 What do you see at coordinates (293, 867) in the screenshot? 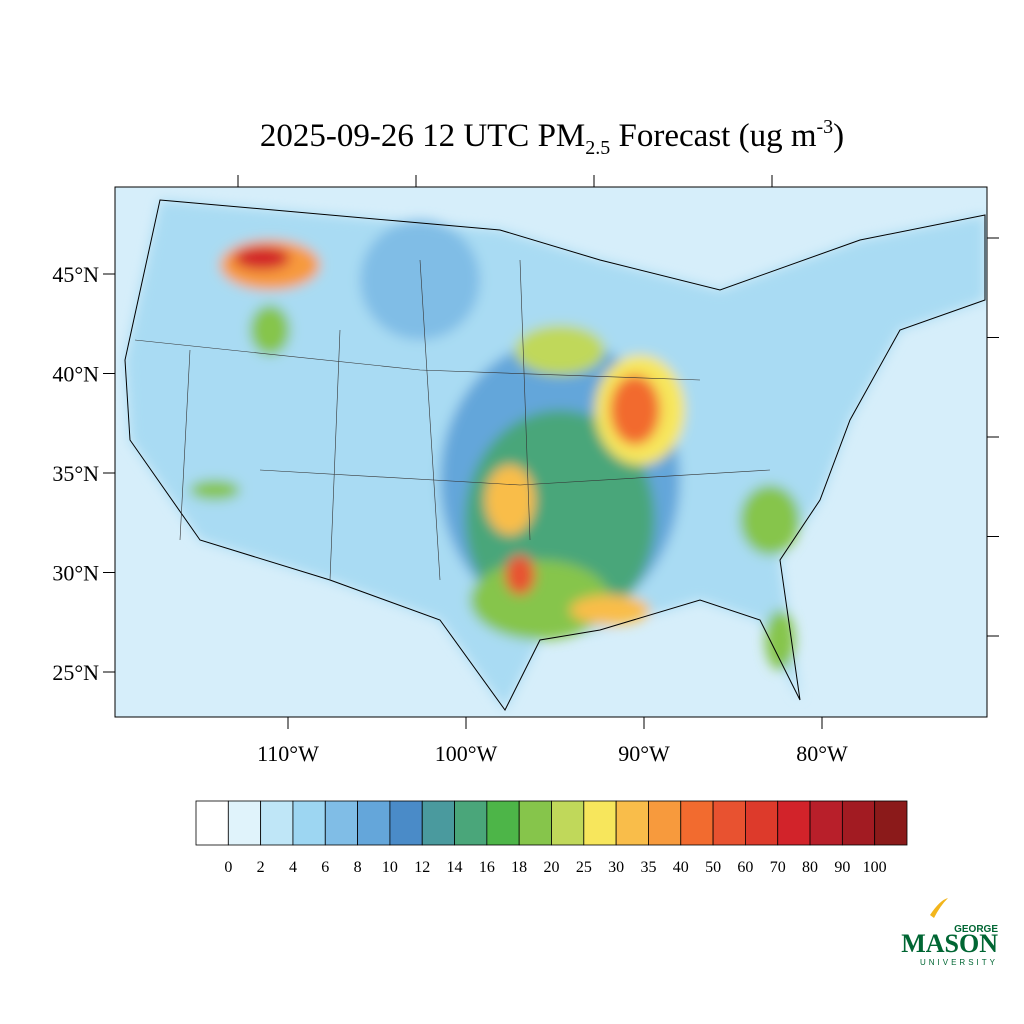
I see `colorbar-label: 4` at bounding box center [293, 867].